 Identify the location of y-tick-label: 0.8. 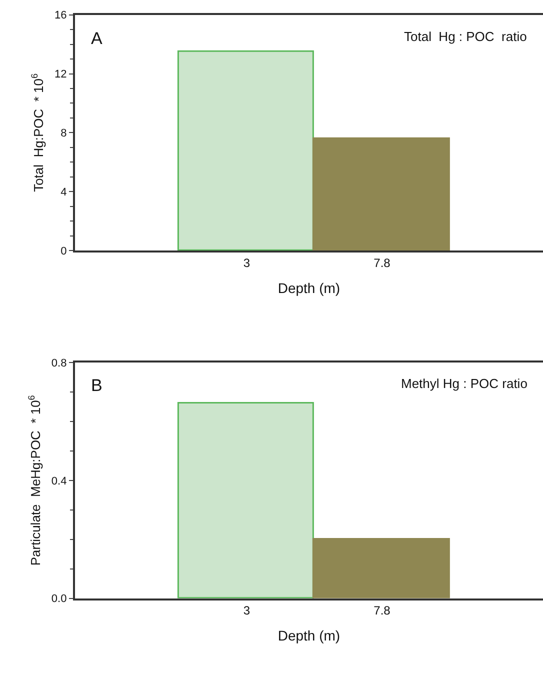
(59, 363).